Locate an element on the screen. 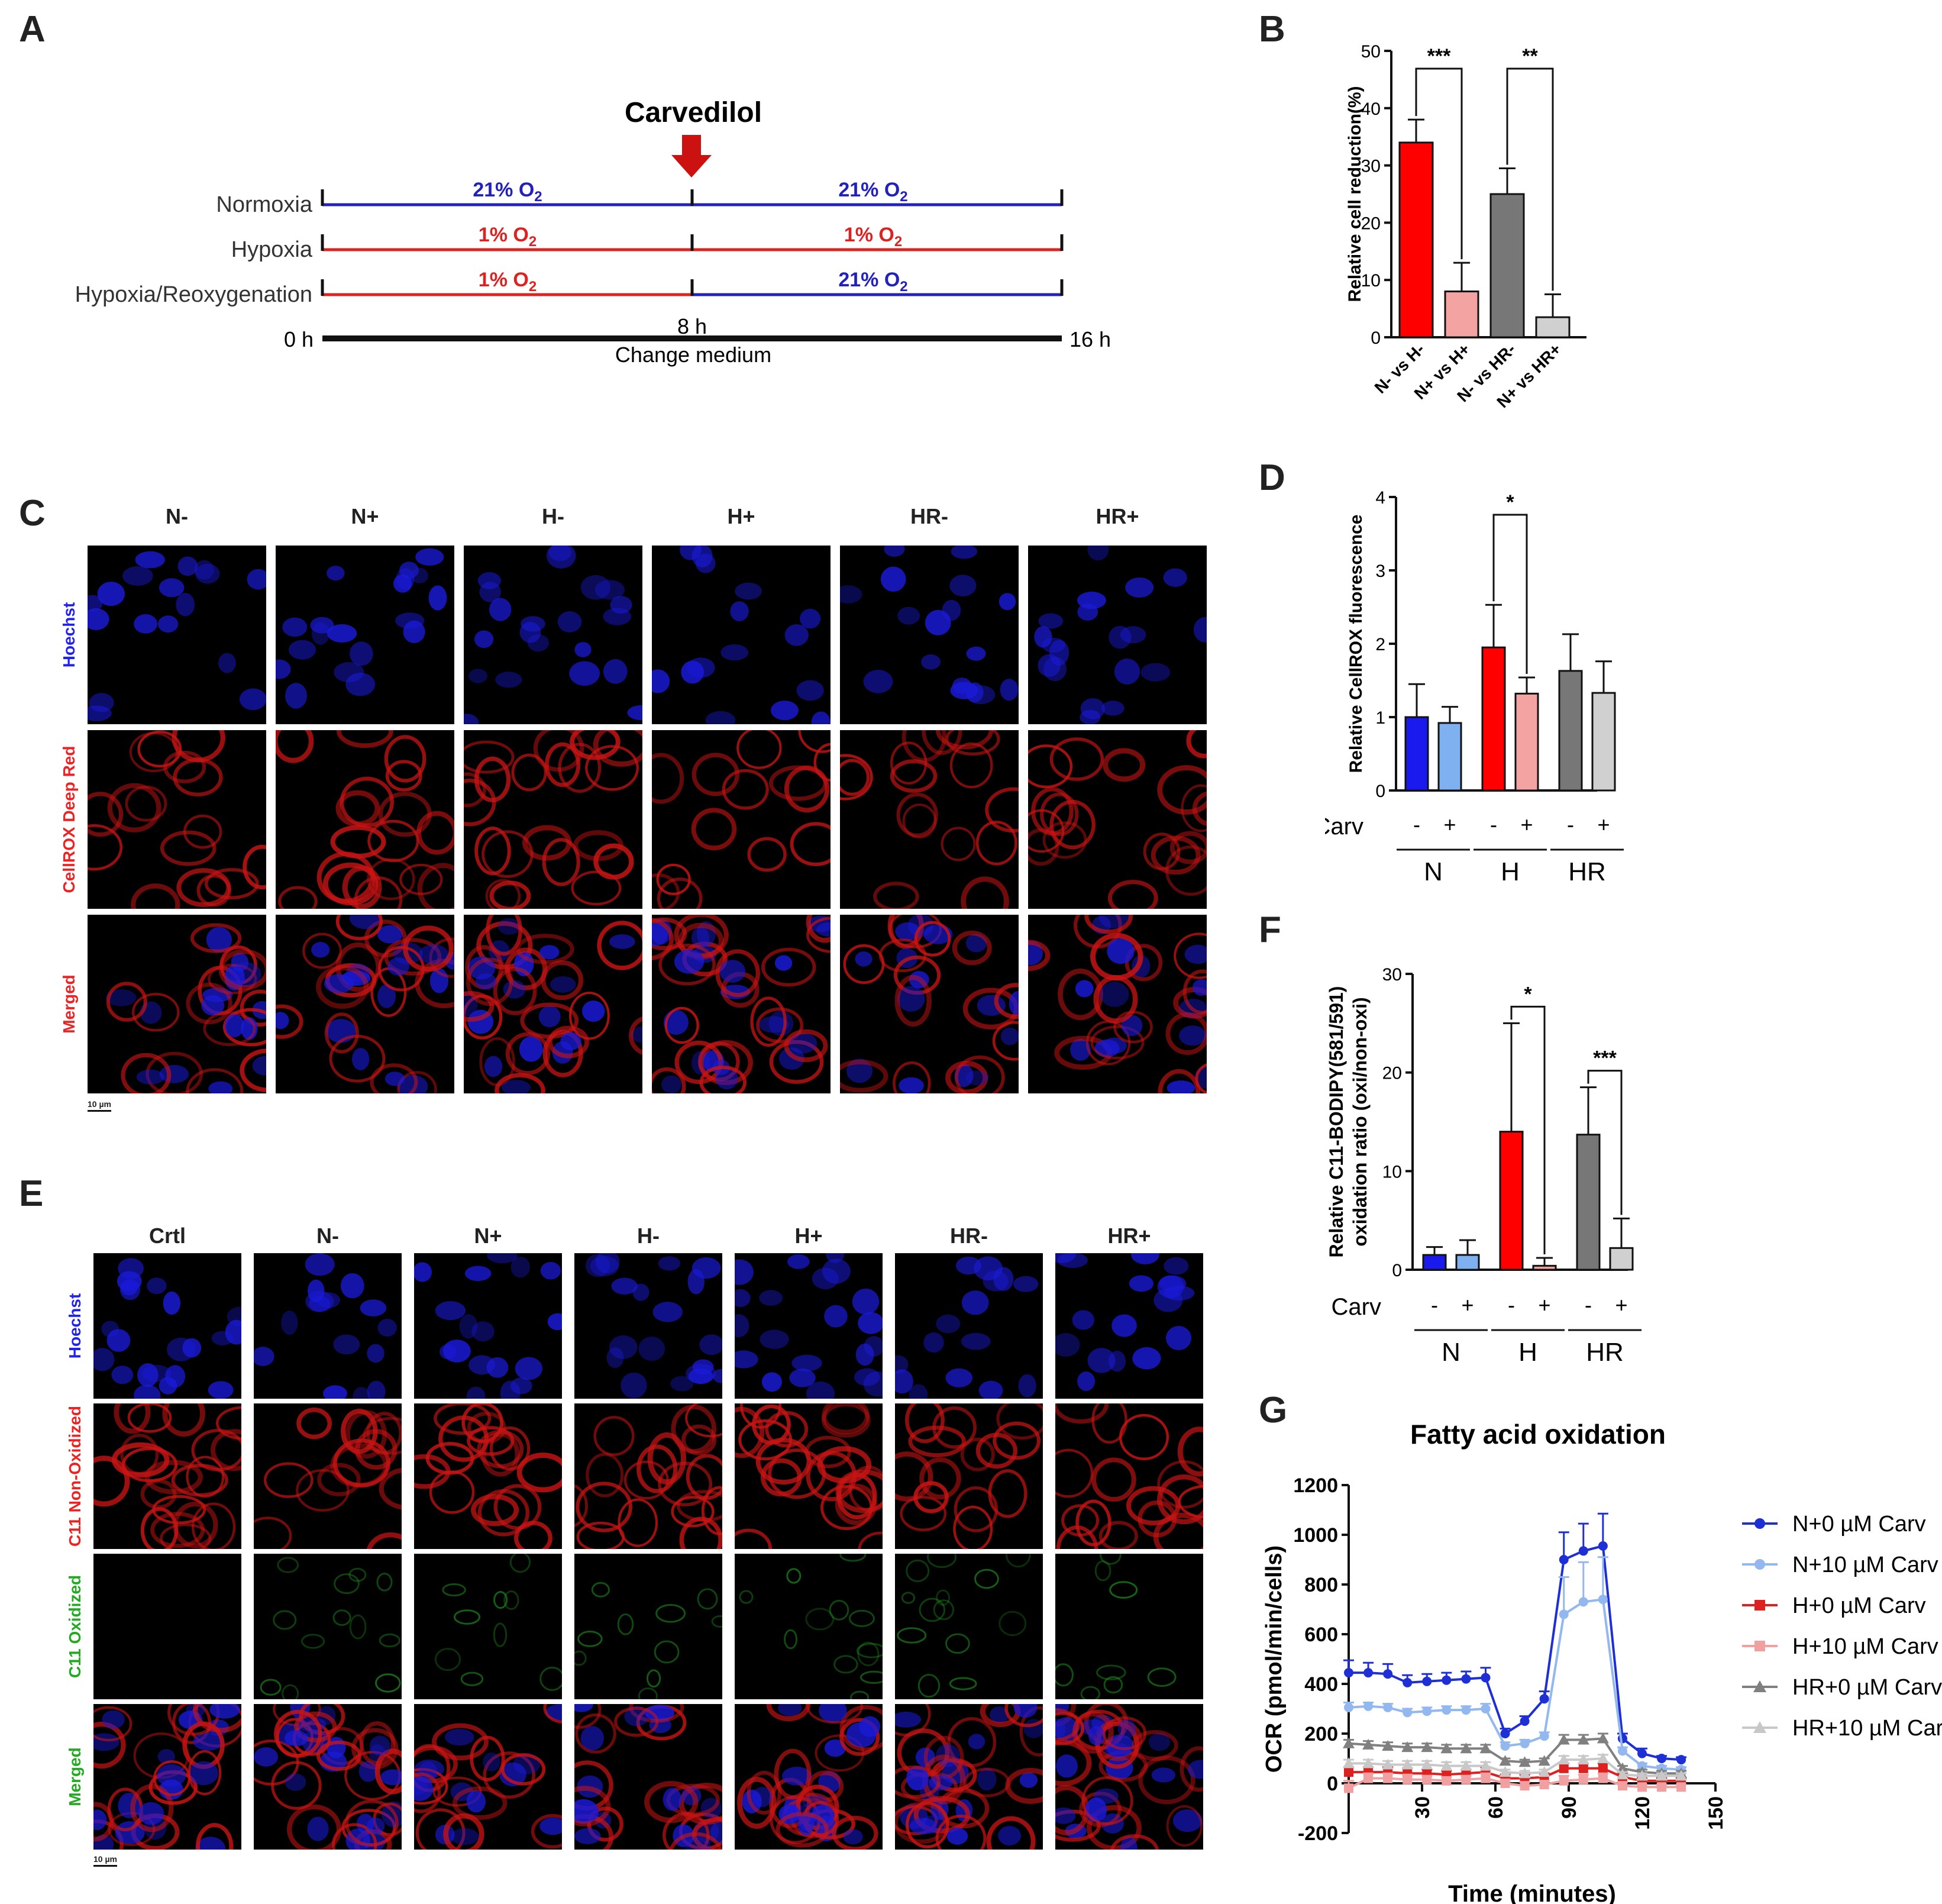  significance-bracket is located at coordinates (1605, 1142).